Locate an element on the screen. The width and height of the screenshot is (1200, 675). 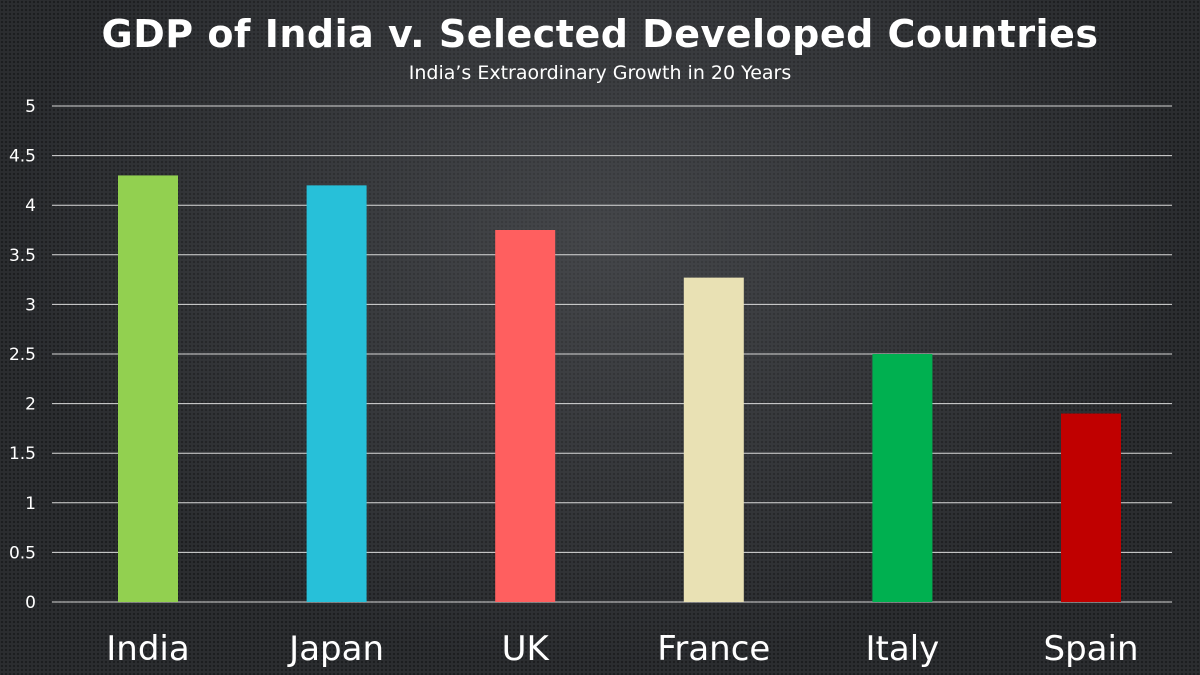
y-tick-label: 4 is located at coordinates (30, 206).